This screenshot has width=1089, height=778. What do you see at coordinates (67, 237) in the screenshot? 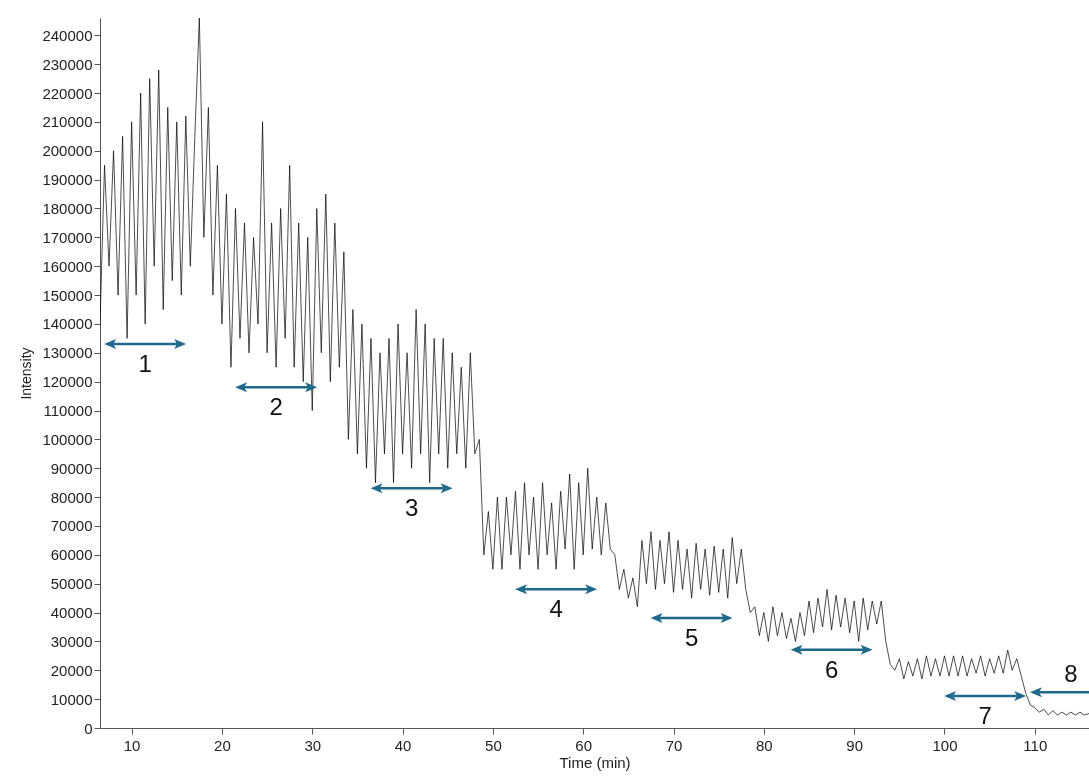
I see `y-tick-label: 170000` at bounding box center [67, 237].